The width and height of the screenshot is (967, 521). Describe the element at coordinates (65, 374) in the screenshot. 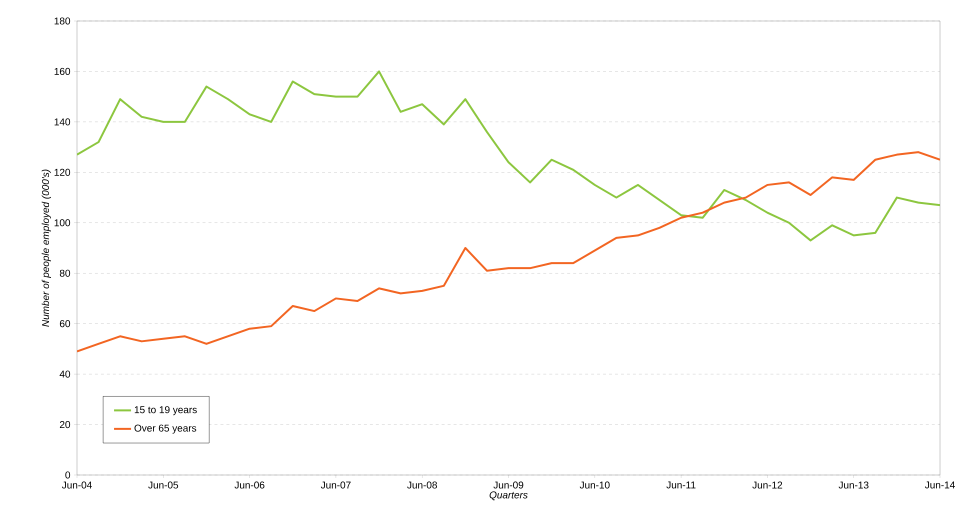

I see `y-tick-label: 40` at that location.